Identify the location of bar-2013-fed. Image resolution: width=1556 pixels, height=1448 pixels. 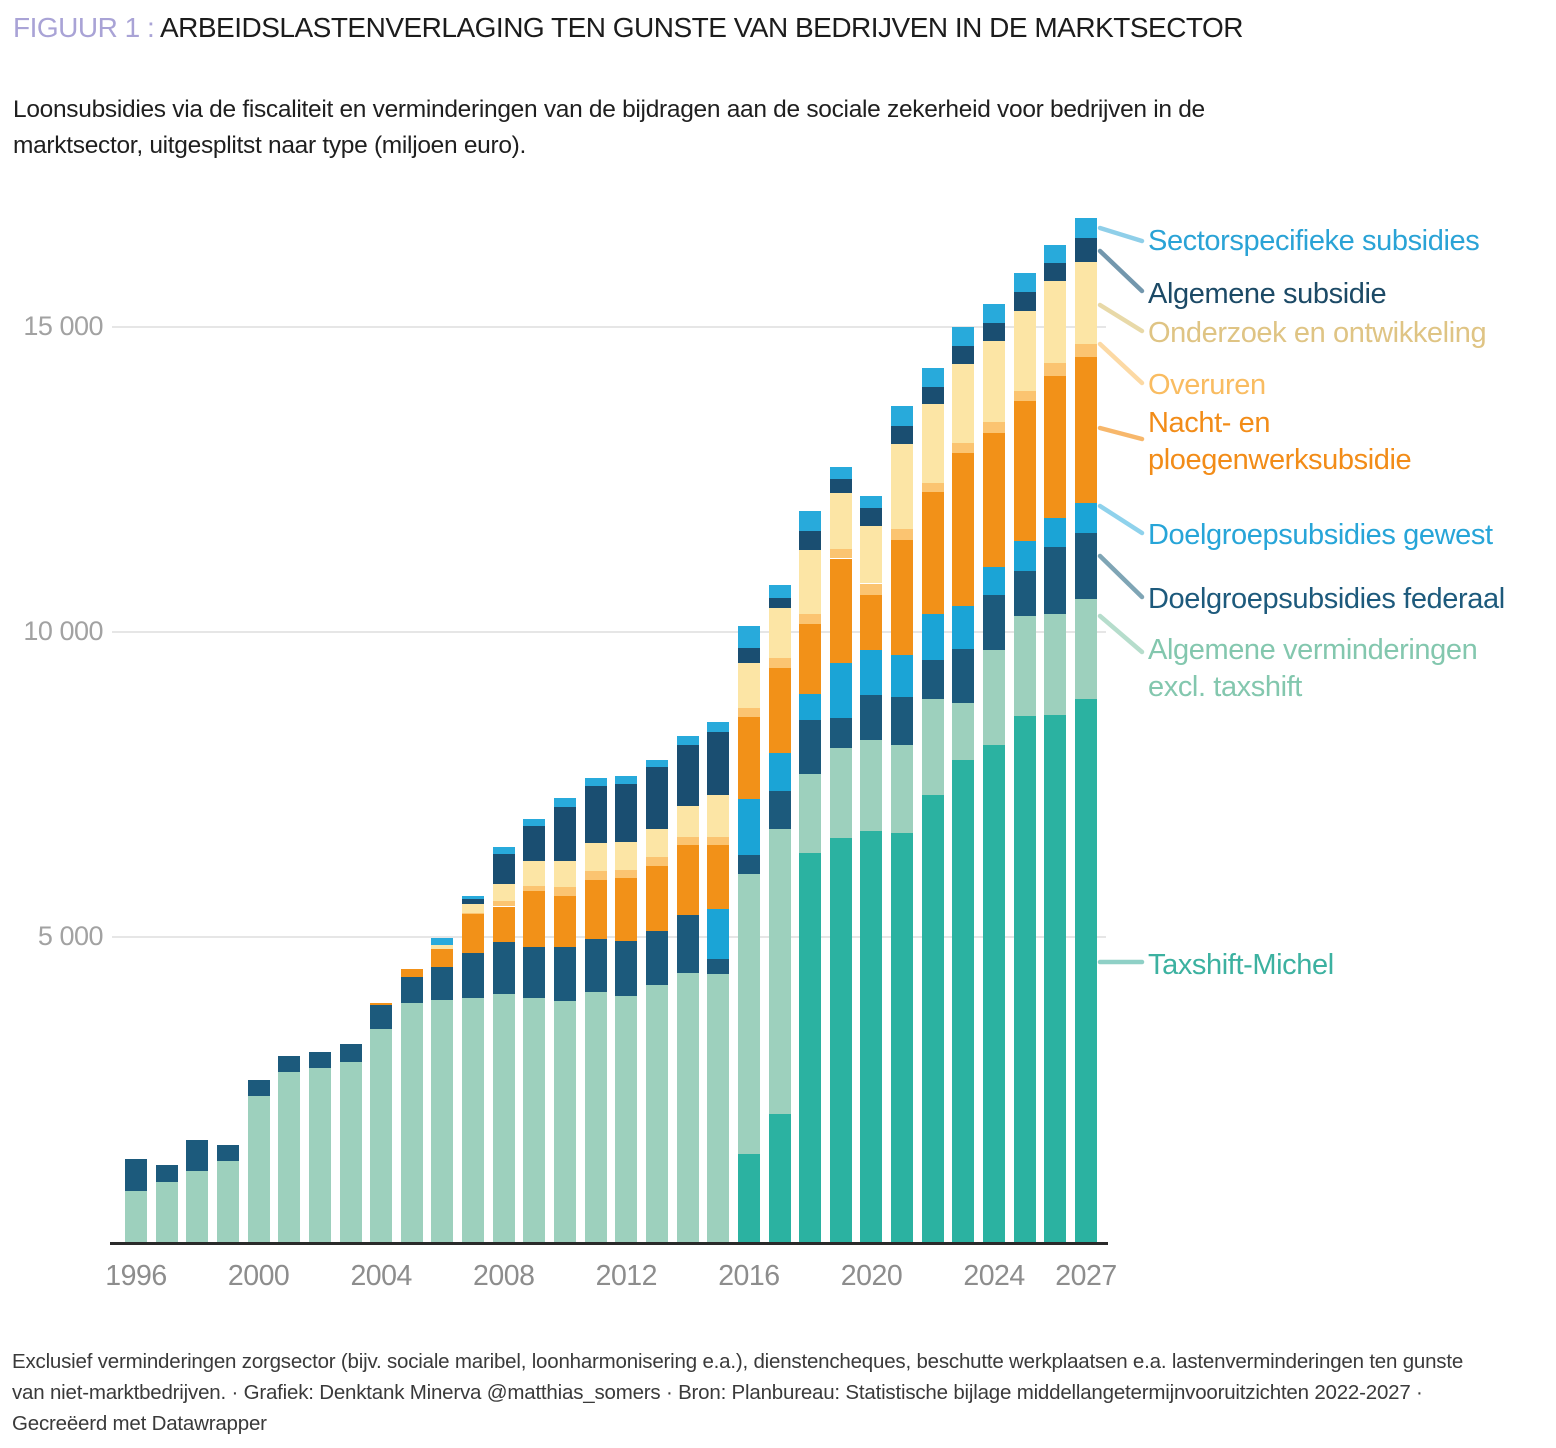
(656, 957).